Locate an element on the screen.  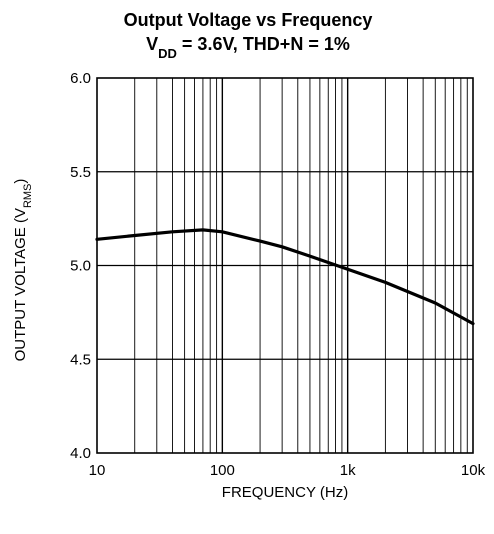
y-axis-label-suffix: ) is located at coordinates (20, 181).